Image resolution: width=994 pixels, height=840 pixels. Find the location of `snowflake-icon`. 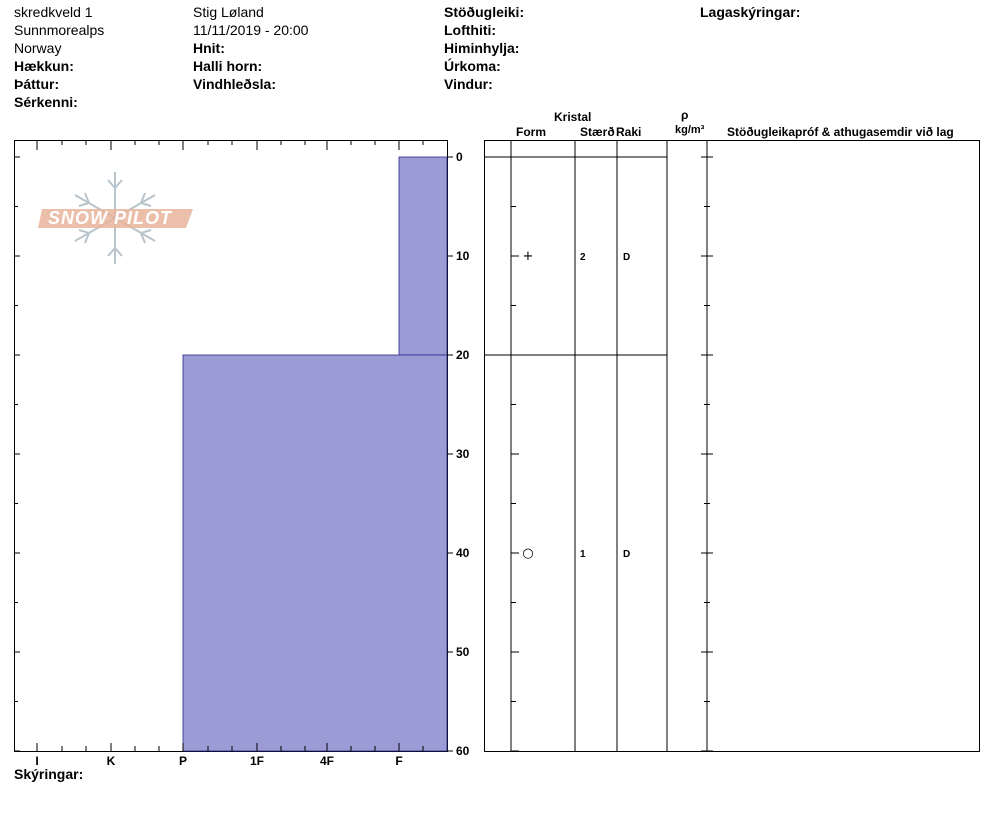

snowflake-icon is located at coordinates (115, 218).